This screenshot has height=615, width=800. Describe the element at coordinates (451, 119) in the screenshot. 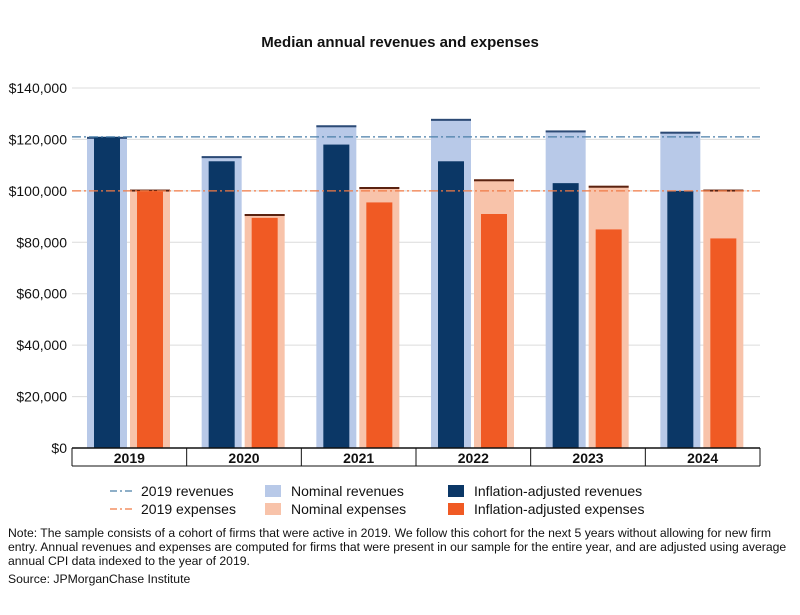

I see `bar-cap-nominal-revenues-2022` at that location.